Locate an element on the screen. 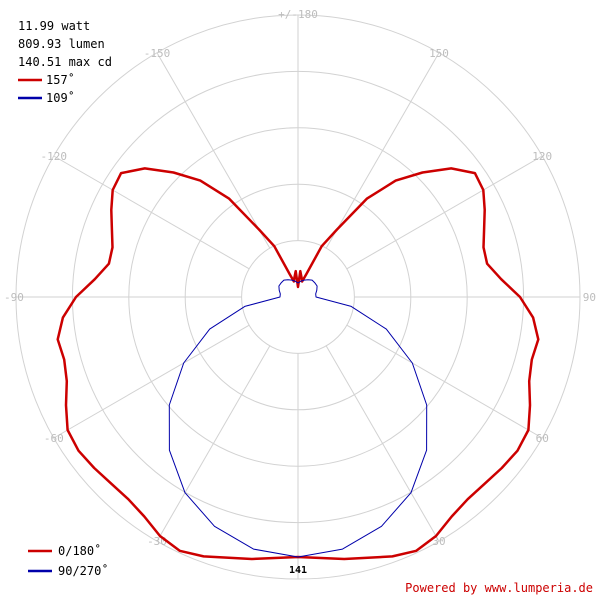 The height and width of the screenshot is (600, 600). angle-label: -30 is located at coordinates (157, 541).